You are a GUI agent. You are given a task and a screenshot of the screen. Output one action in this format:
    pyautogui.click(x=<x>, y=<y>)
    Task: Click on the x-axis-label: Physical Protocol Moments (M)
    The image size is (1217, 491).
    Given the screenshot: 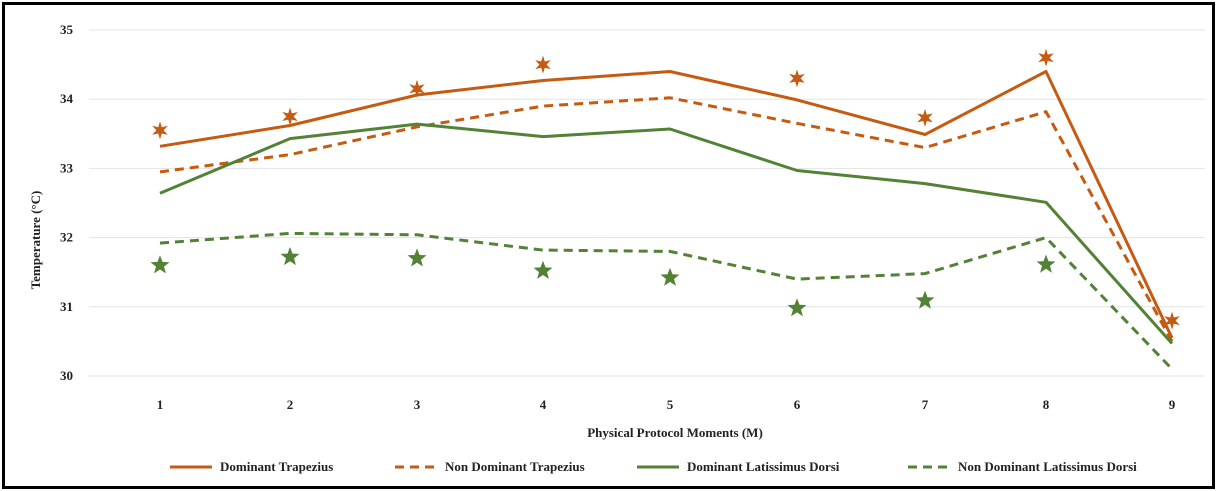 What is the action you would take?
    pyautogui.click(x=675, y=432)
    